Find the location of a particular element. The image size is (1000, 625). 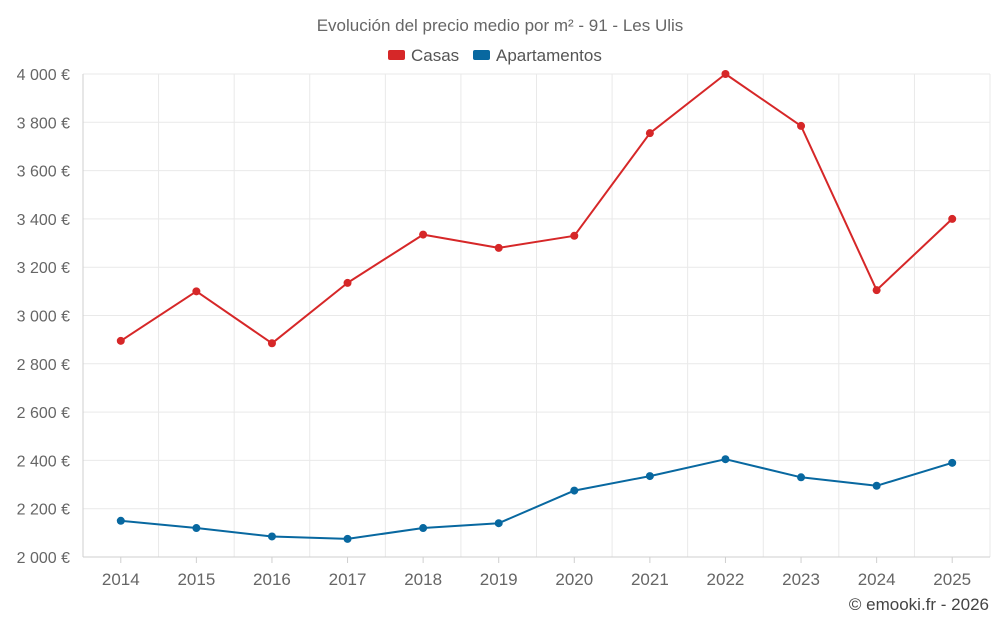

data-point-apartamentos-2021 is located at coordinates (649, 476).